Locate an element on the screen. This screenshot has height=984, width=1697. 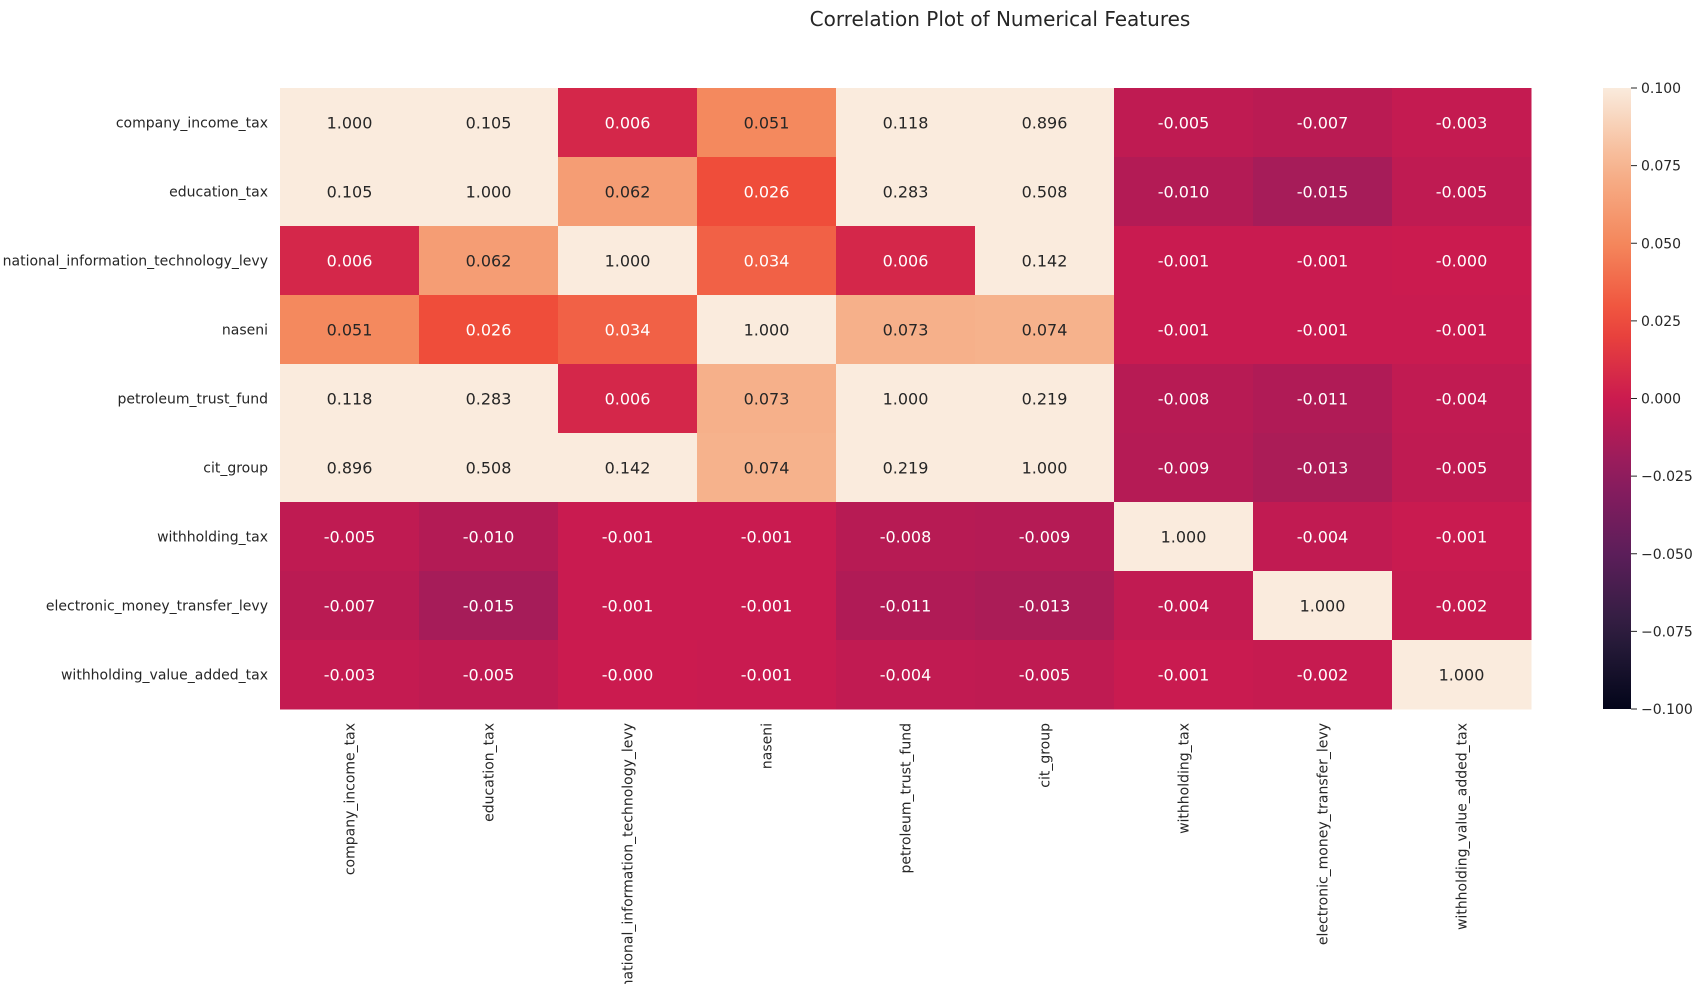
column-tick-label: withholding_value_added_tax is located at coordinates (1463, 826).